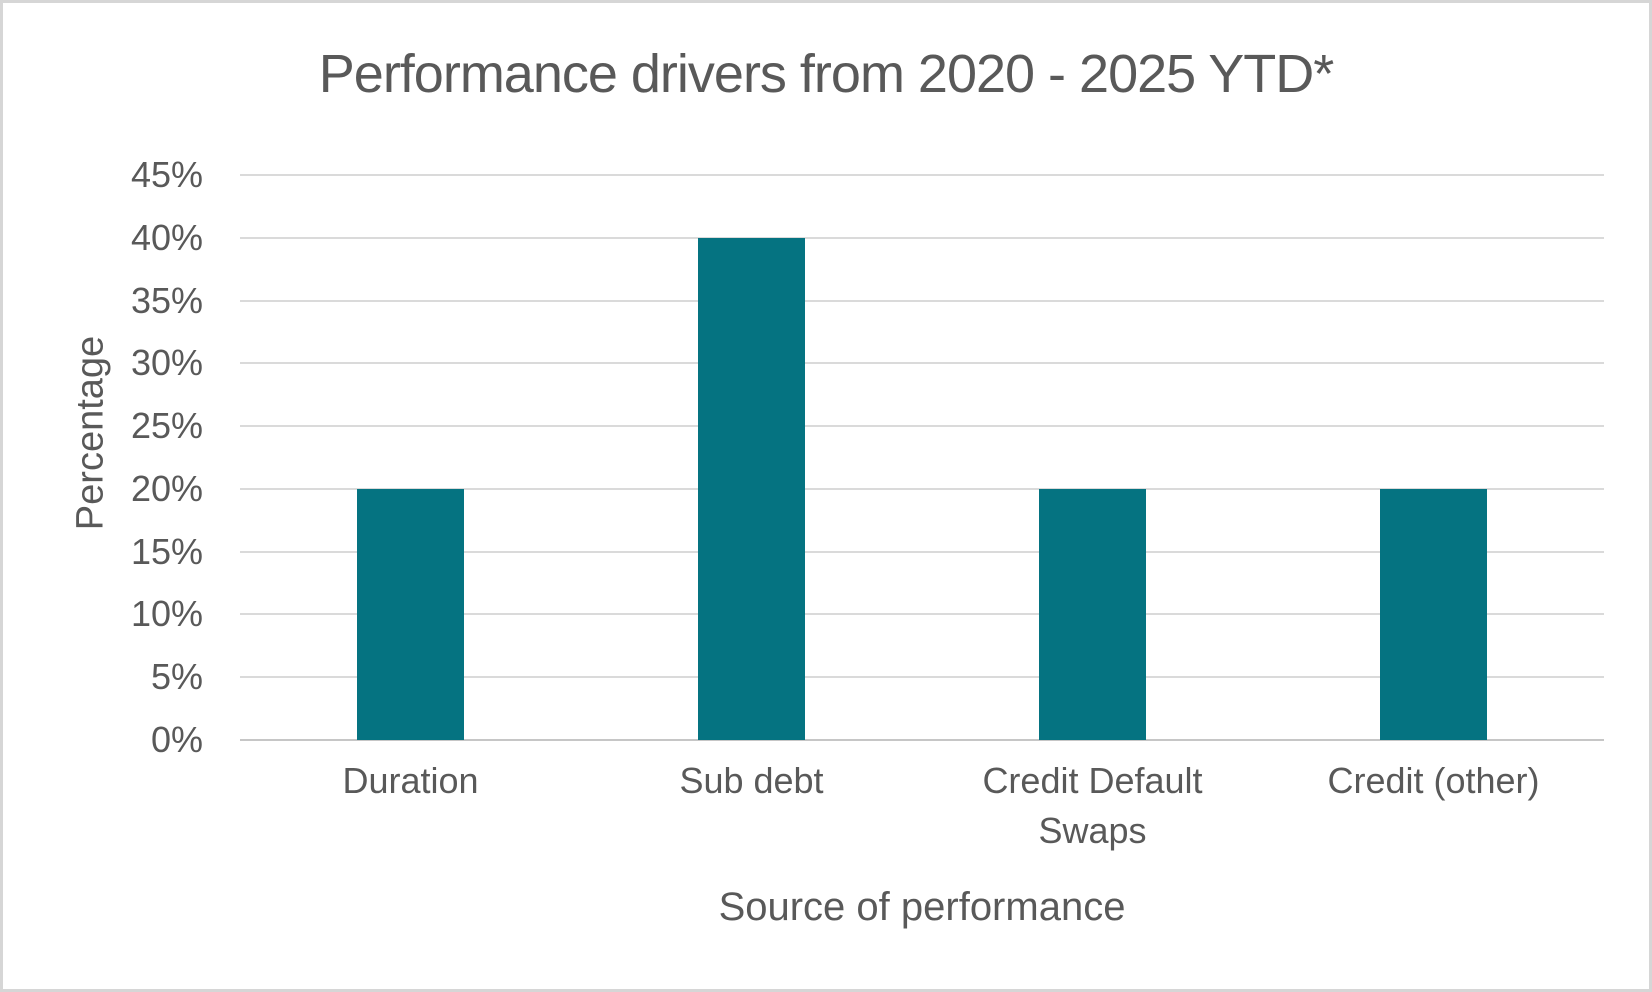 The height and width of the screenshot is (992, 1652). What do you see at coordinates (1092, 805) in the screenshot?
I see `x-category-label: Credit Default Swaps` at bounding box center [1092, 805].